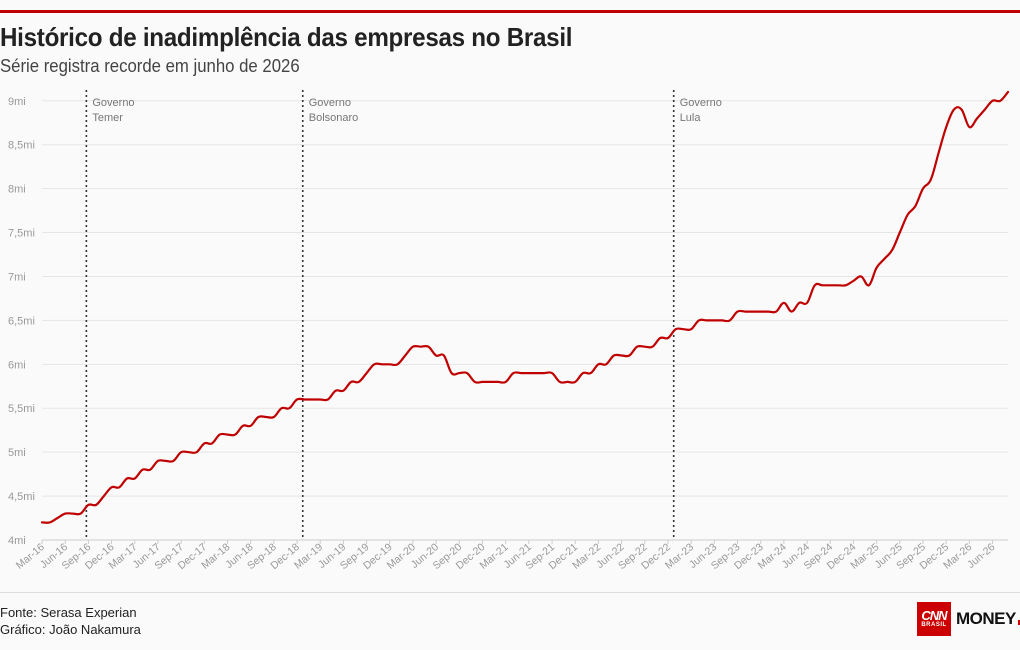 The width and height of the screenshot is (1020, 650). I want to click on y-tick-label: 5,5mi, so click(21, 409).